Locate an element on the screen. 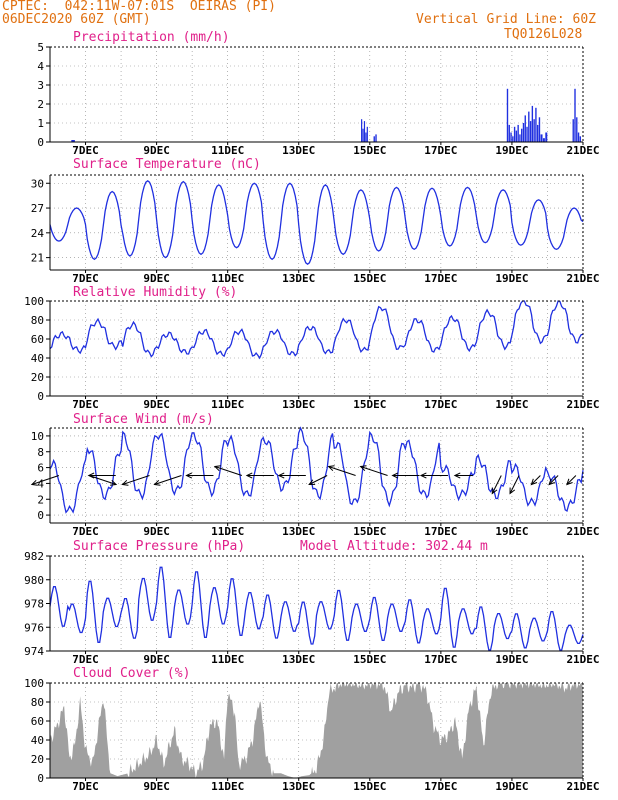 The image size is (618, 800). header-station: CPTEC: 042:11W-07:01S OEIRAS (PI) is located at coordinates (139, 7).